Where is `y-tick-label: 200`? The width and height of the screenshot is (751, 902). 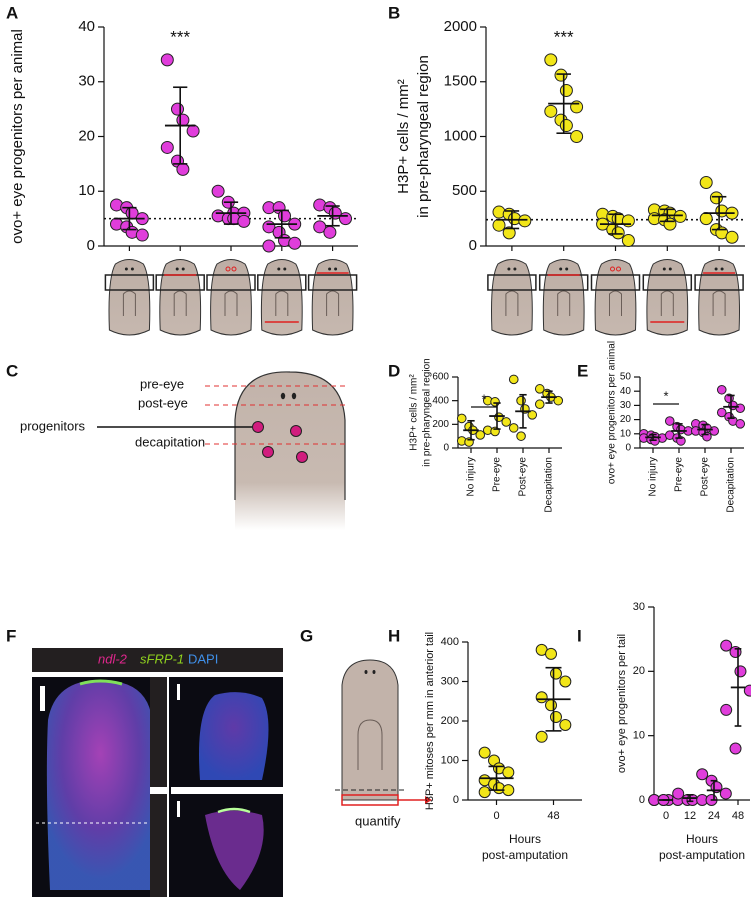 y-tick-label: 200 is located at coordinates (440, 424).